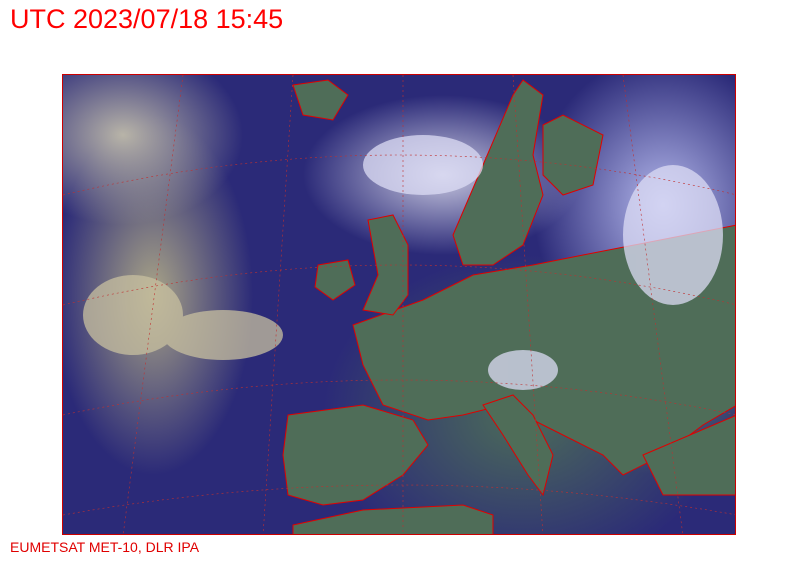 Image resolution: width=800 pixels, height=565 pixels. Describe the element at coordinates (105, 547) in the screenshot. I see `image-credit: EUMETSAT MET-10, DLR IPA` at that location.